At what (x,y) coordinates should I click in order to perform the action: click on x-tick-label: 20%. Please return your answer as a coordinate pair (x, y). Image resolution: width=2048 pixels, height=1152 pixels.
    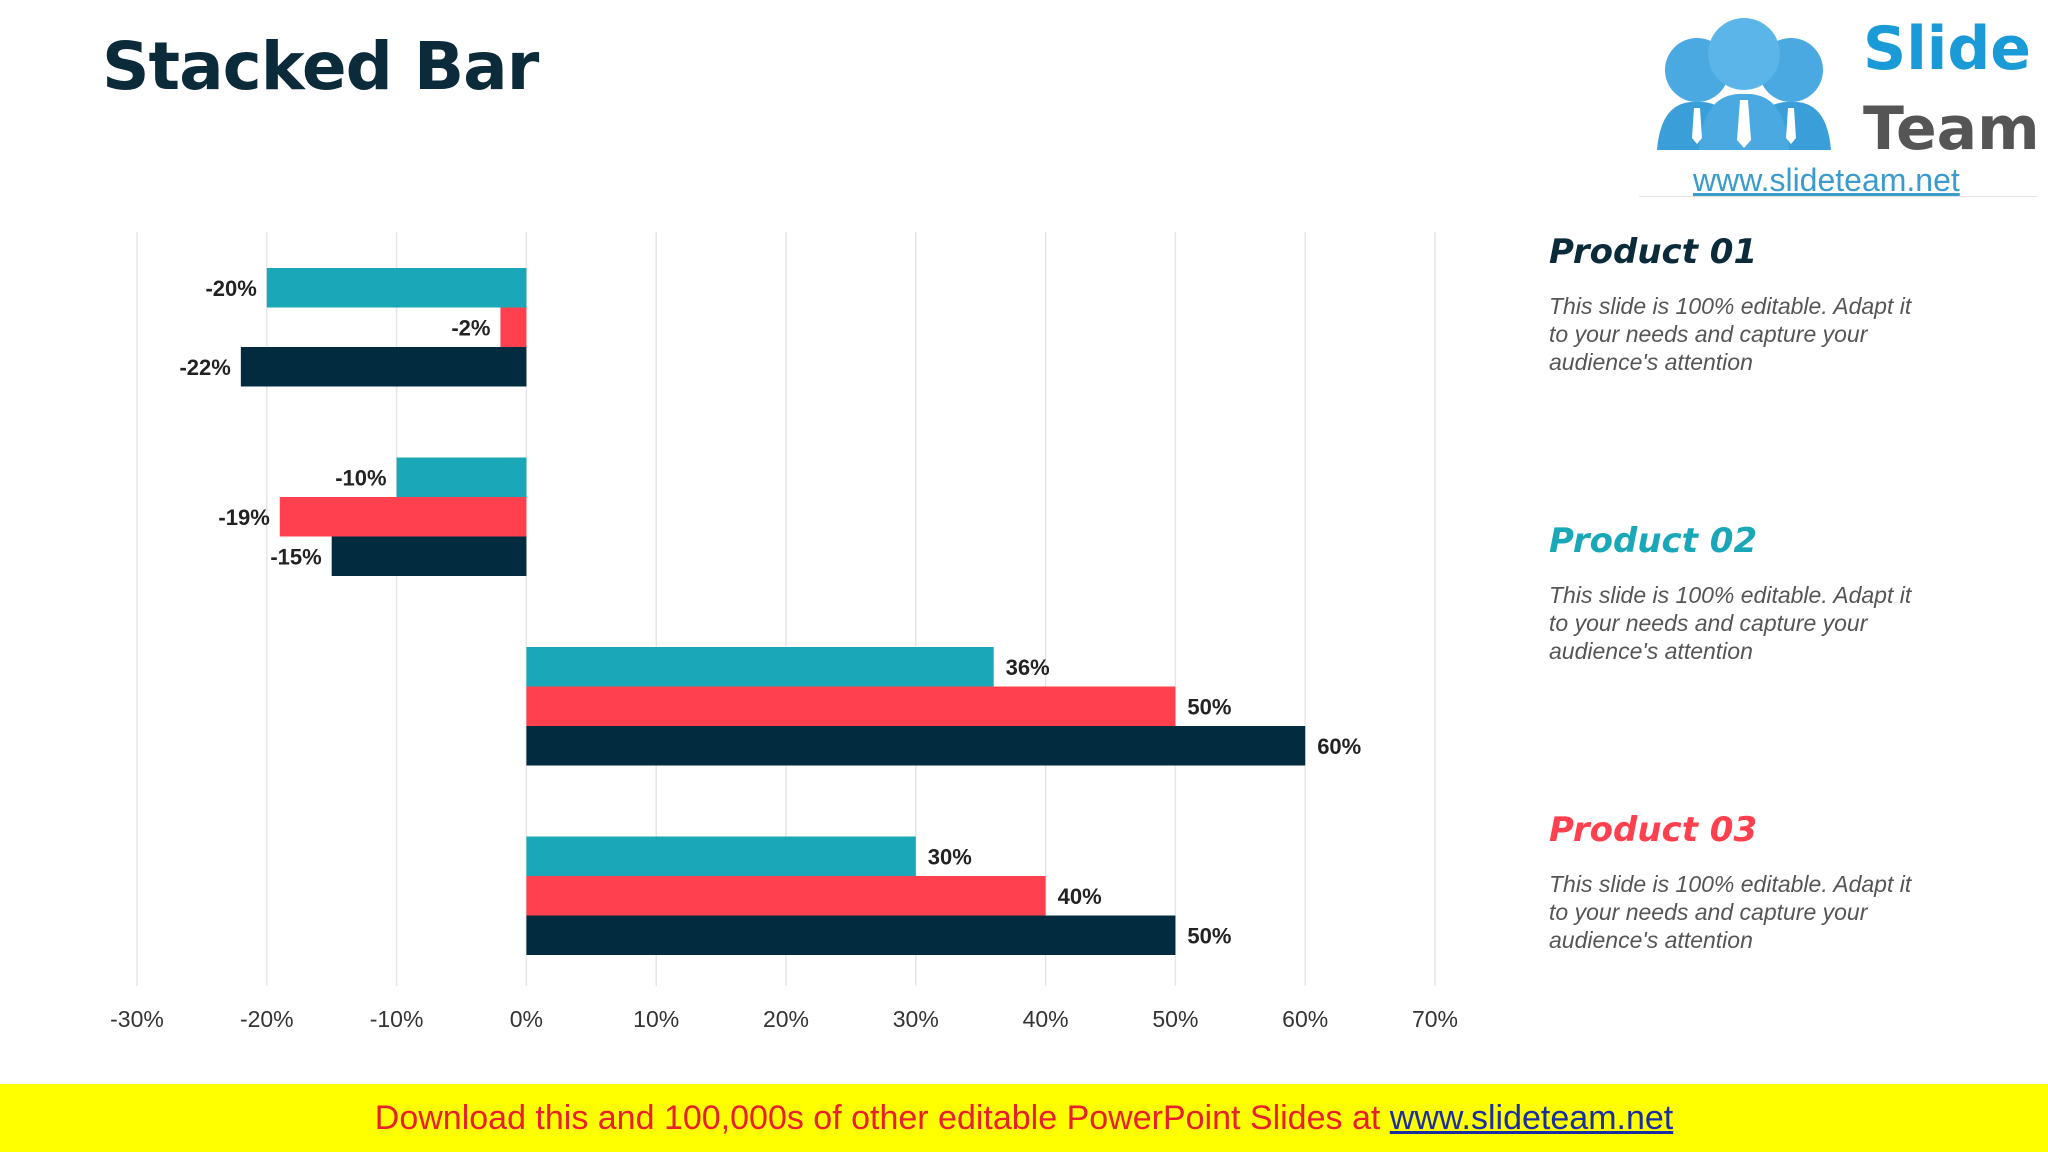
    Looking at the image, I should click on (786, 1019).